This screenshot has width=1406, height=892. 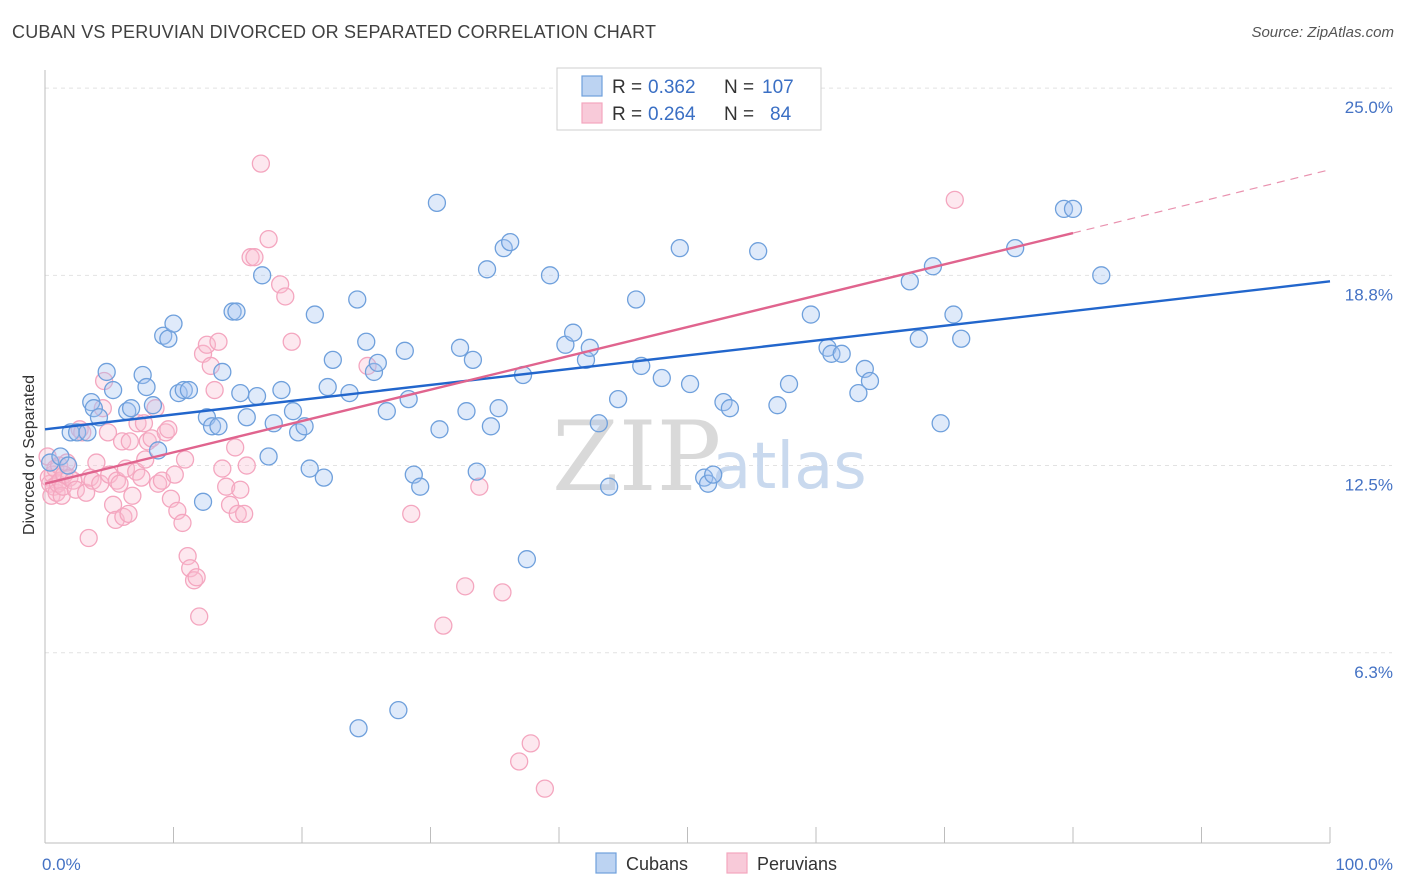 I want to click on x-tick-label-max: 100.0%, so click(x=1364, y=864).